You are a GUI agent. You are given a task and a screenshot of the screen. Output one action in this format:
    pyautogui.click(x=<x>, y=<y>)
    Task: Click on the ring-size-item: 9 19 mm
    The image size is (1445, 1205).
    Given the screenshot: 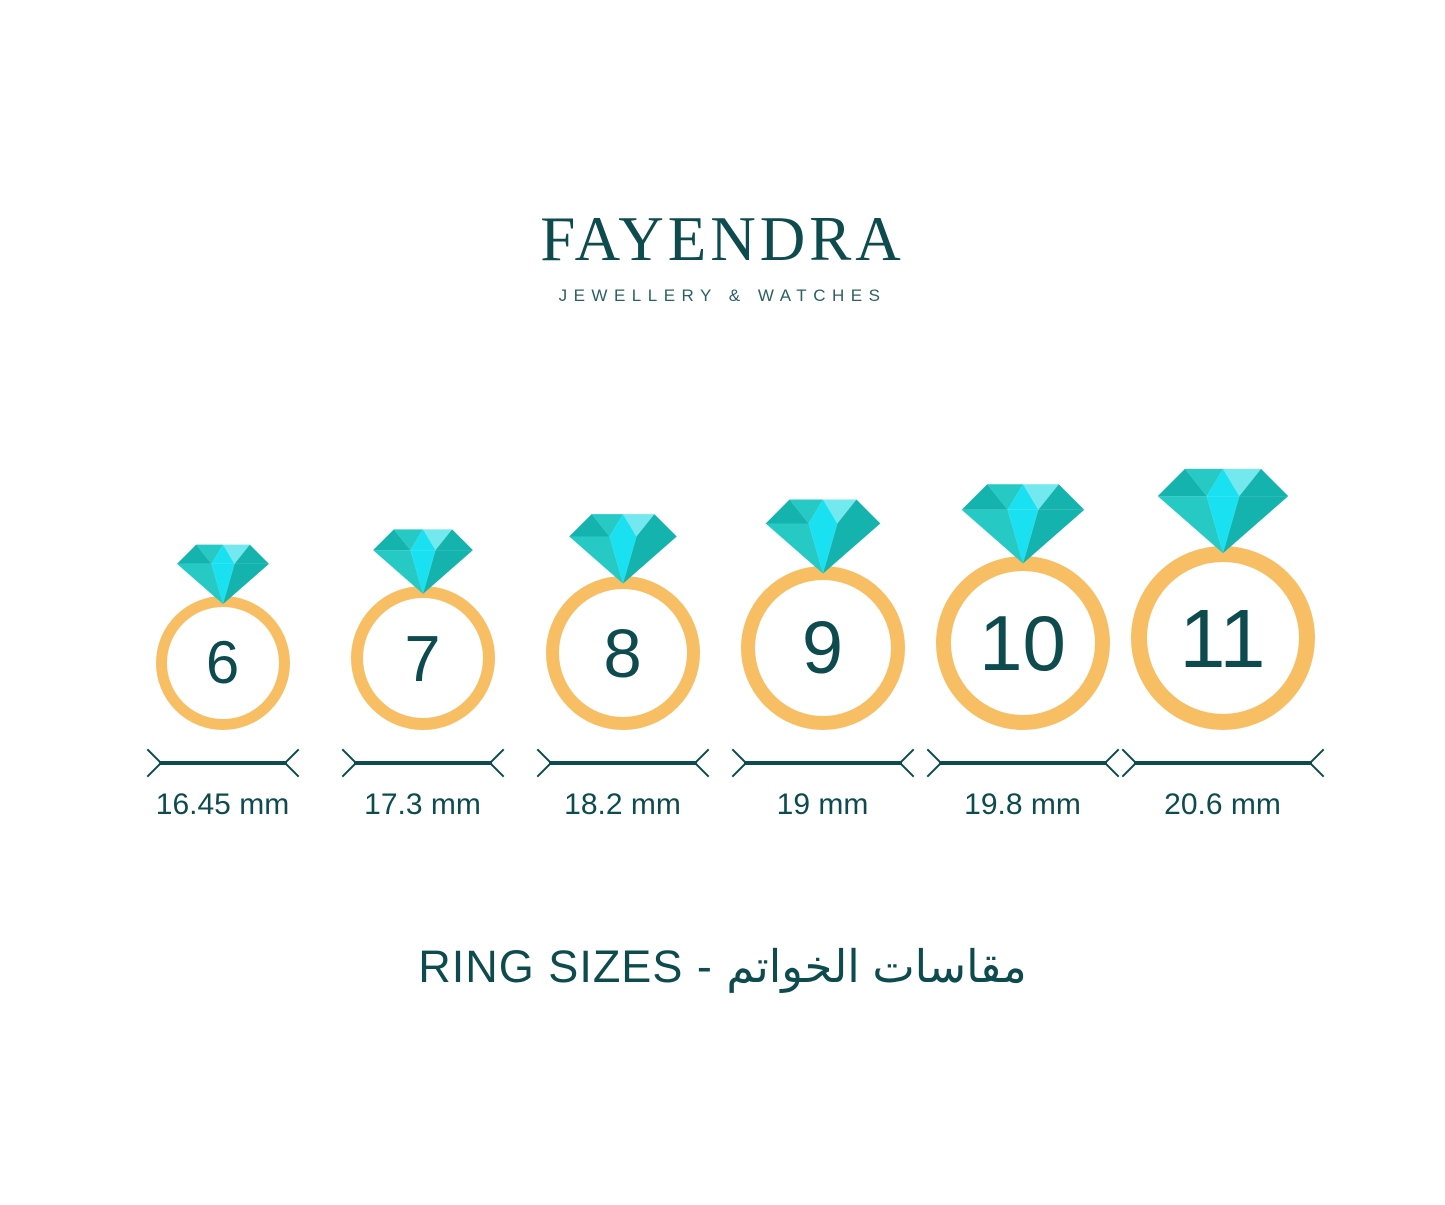 What is the action you would take?
    pyautogui.click(x=823, y=630)
    